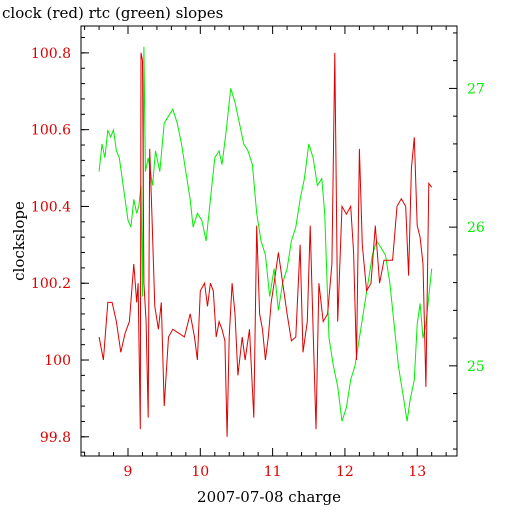 The width and height of the screenshot is (512, 512). I want to click on y-right-tick-label: 27, so click(476, 89).